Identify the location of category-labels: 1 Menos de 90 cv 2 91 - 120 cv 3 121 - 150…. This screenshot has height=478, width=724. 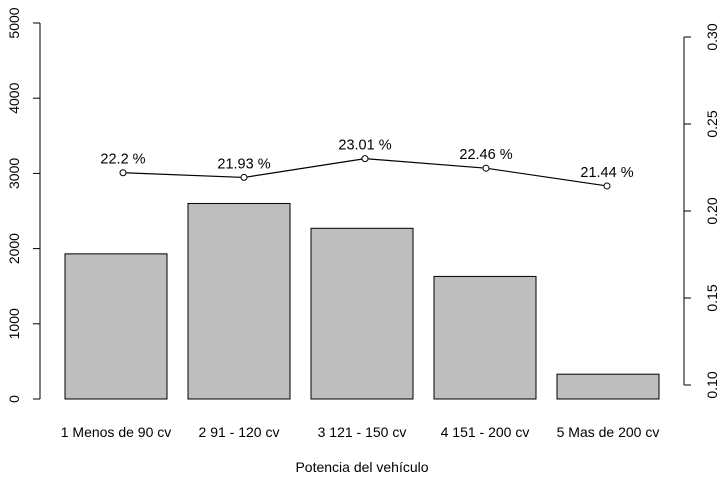
(360, 432).